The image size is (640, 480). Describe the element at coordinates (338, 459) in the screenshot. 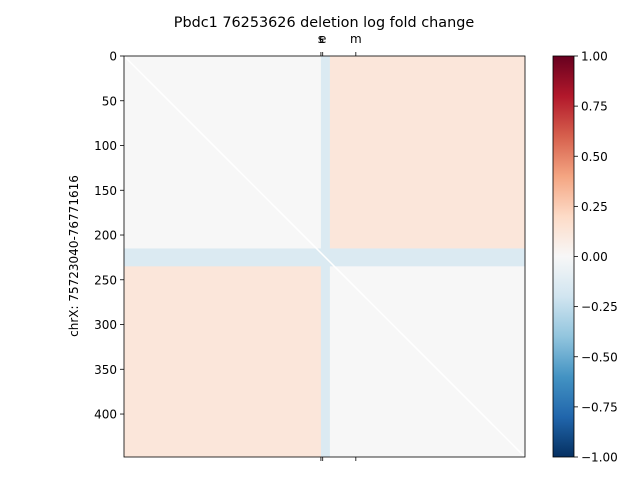

I see `bottom-marker-ticks` at that location.